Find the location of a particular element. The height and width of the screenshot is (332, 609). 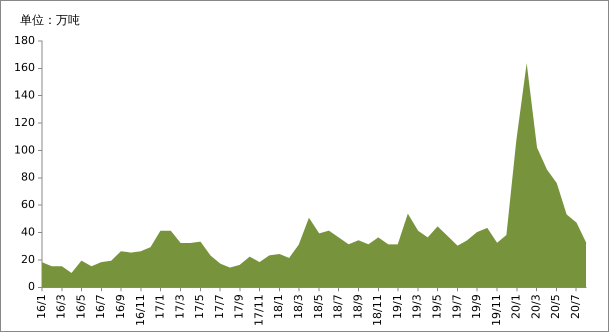

x-tick-label: 16/7 is located at coordinates (101, 307).